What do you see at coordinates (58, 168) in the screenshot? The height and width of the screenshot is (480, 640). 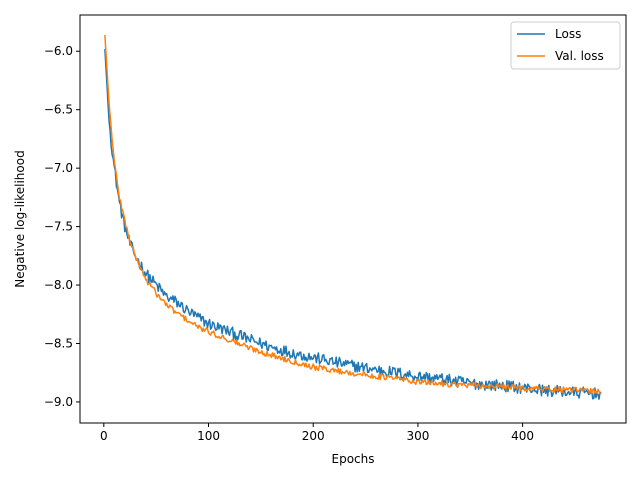 I see `y-tick-label: −7.0` at bounding box center [58, 168].